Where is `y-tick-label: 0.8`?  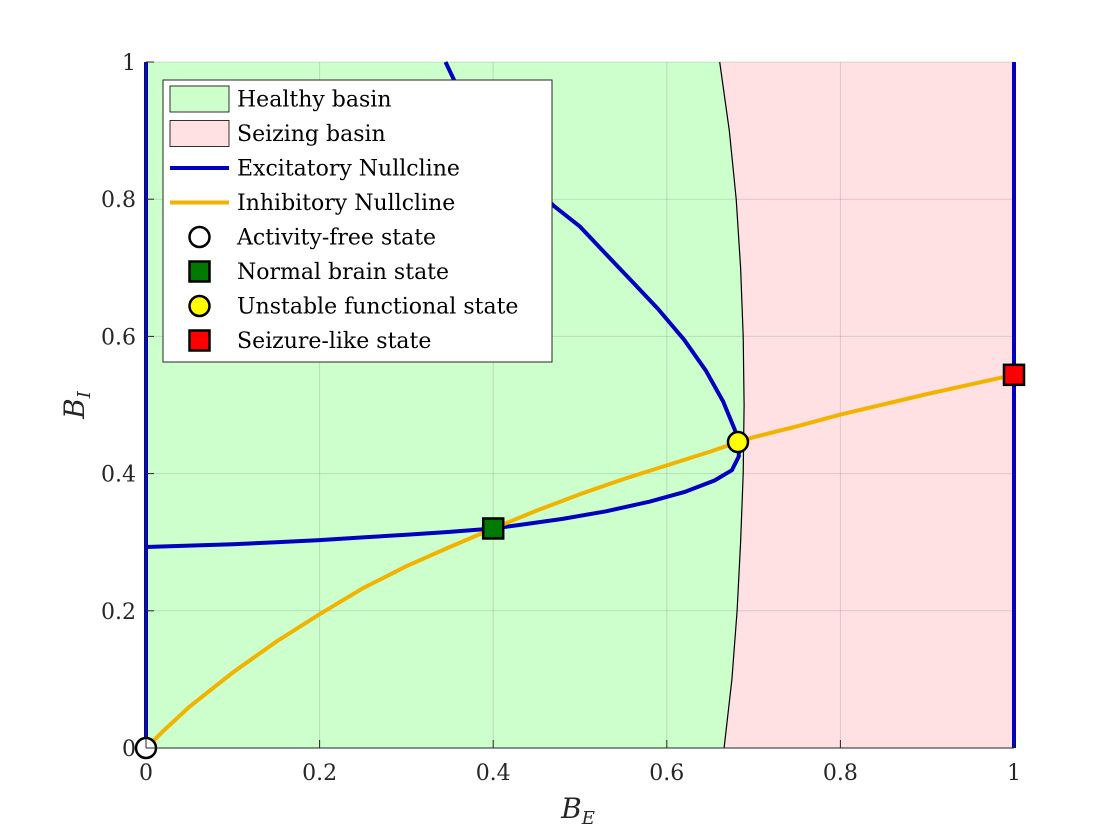
y-tick-label: 0.8 is located at coordinates (118, 200).